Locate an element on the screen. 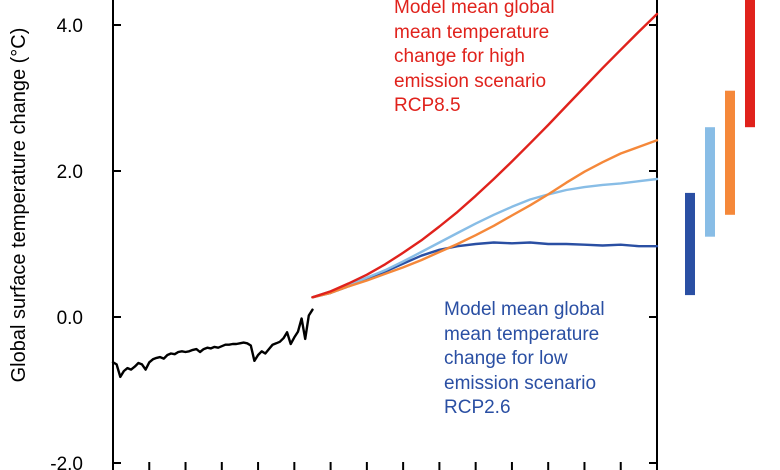  projection-ranges is located at coordinates (720, 148).